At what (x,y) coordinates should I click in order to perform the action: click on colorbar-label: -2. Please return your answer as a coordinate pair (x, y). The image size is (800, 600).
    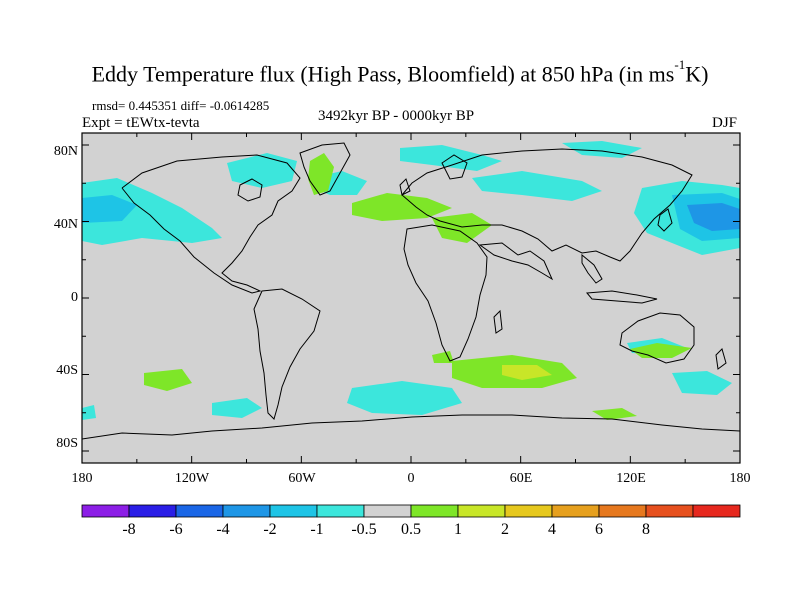
    Looking at the image, I should click on (270, 529).